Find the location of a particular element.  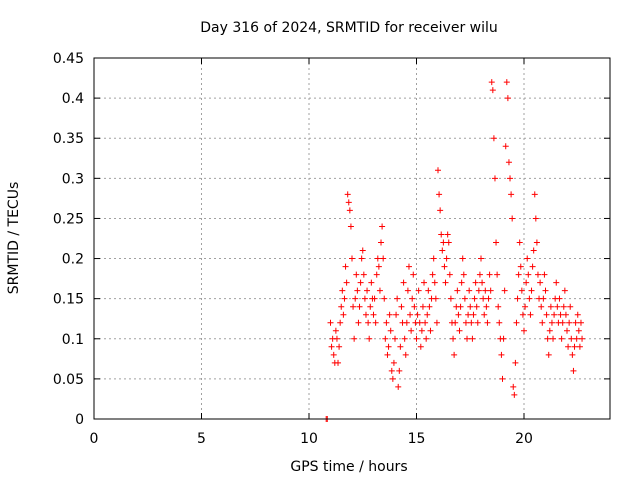

y-tick-label: 0.05 is located at coordinates (68, 380).